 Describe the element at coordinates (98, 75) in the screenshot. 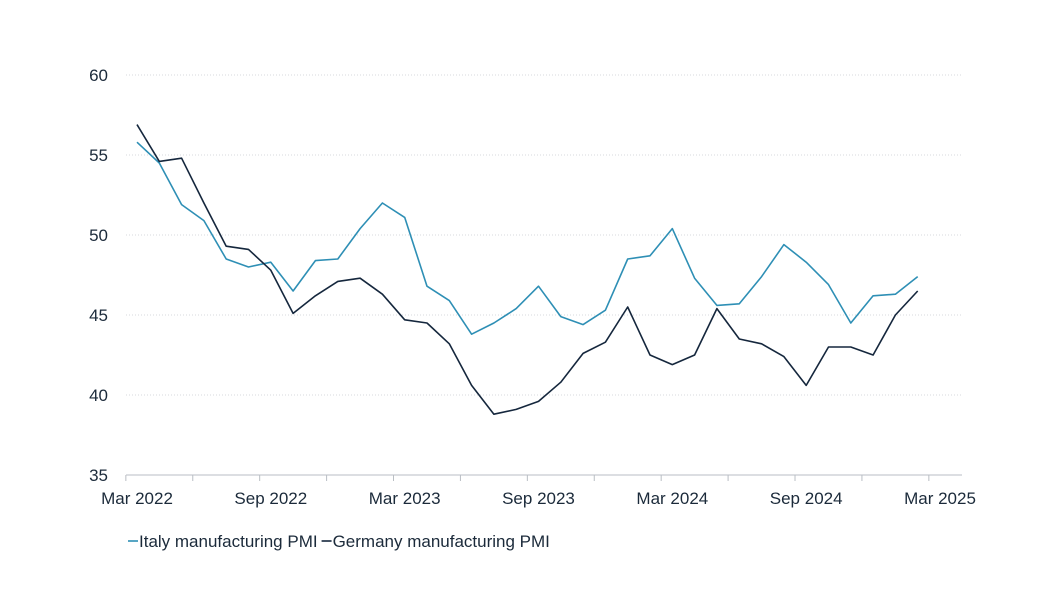

I see `y-tick-label-60: 60` at that location.